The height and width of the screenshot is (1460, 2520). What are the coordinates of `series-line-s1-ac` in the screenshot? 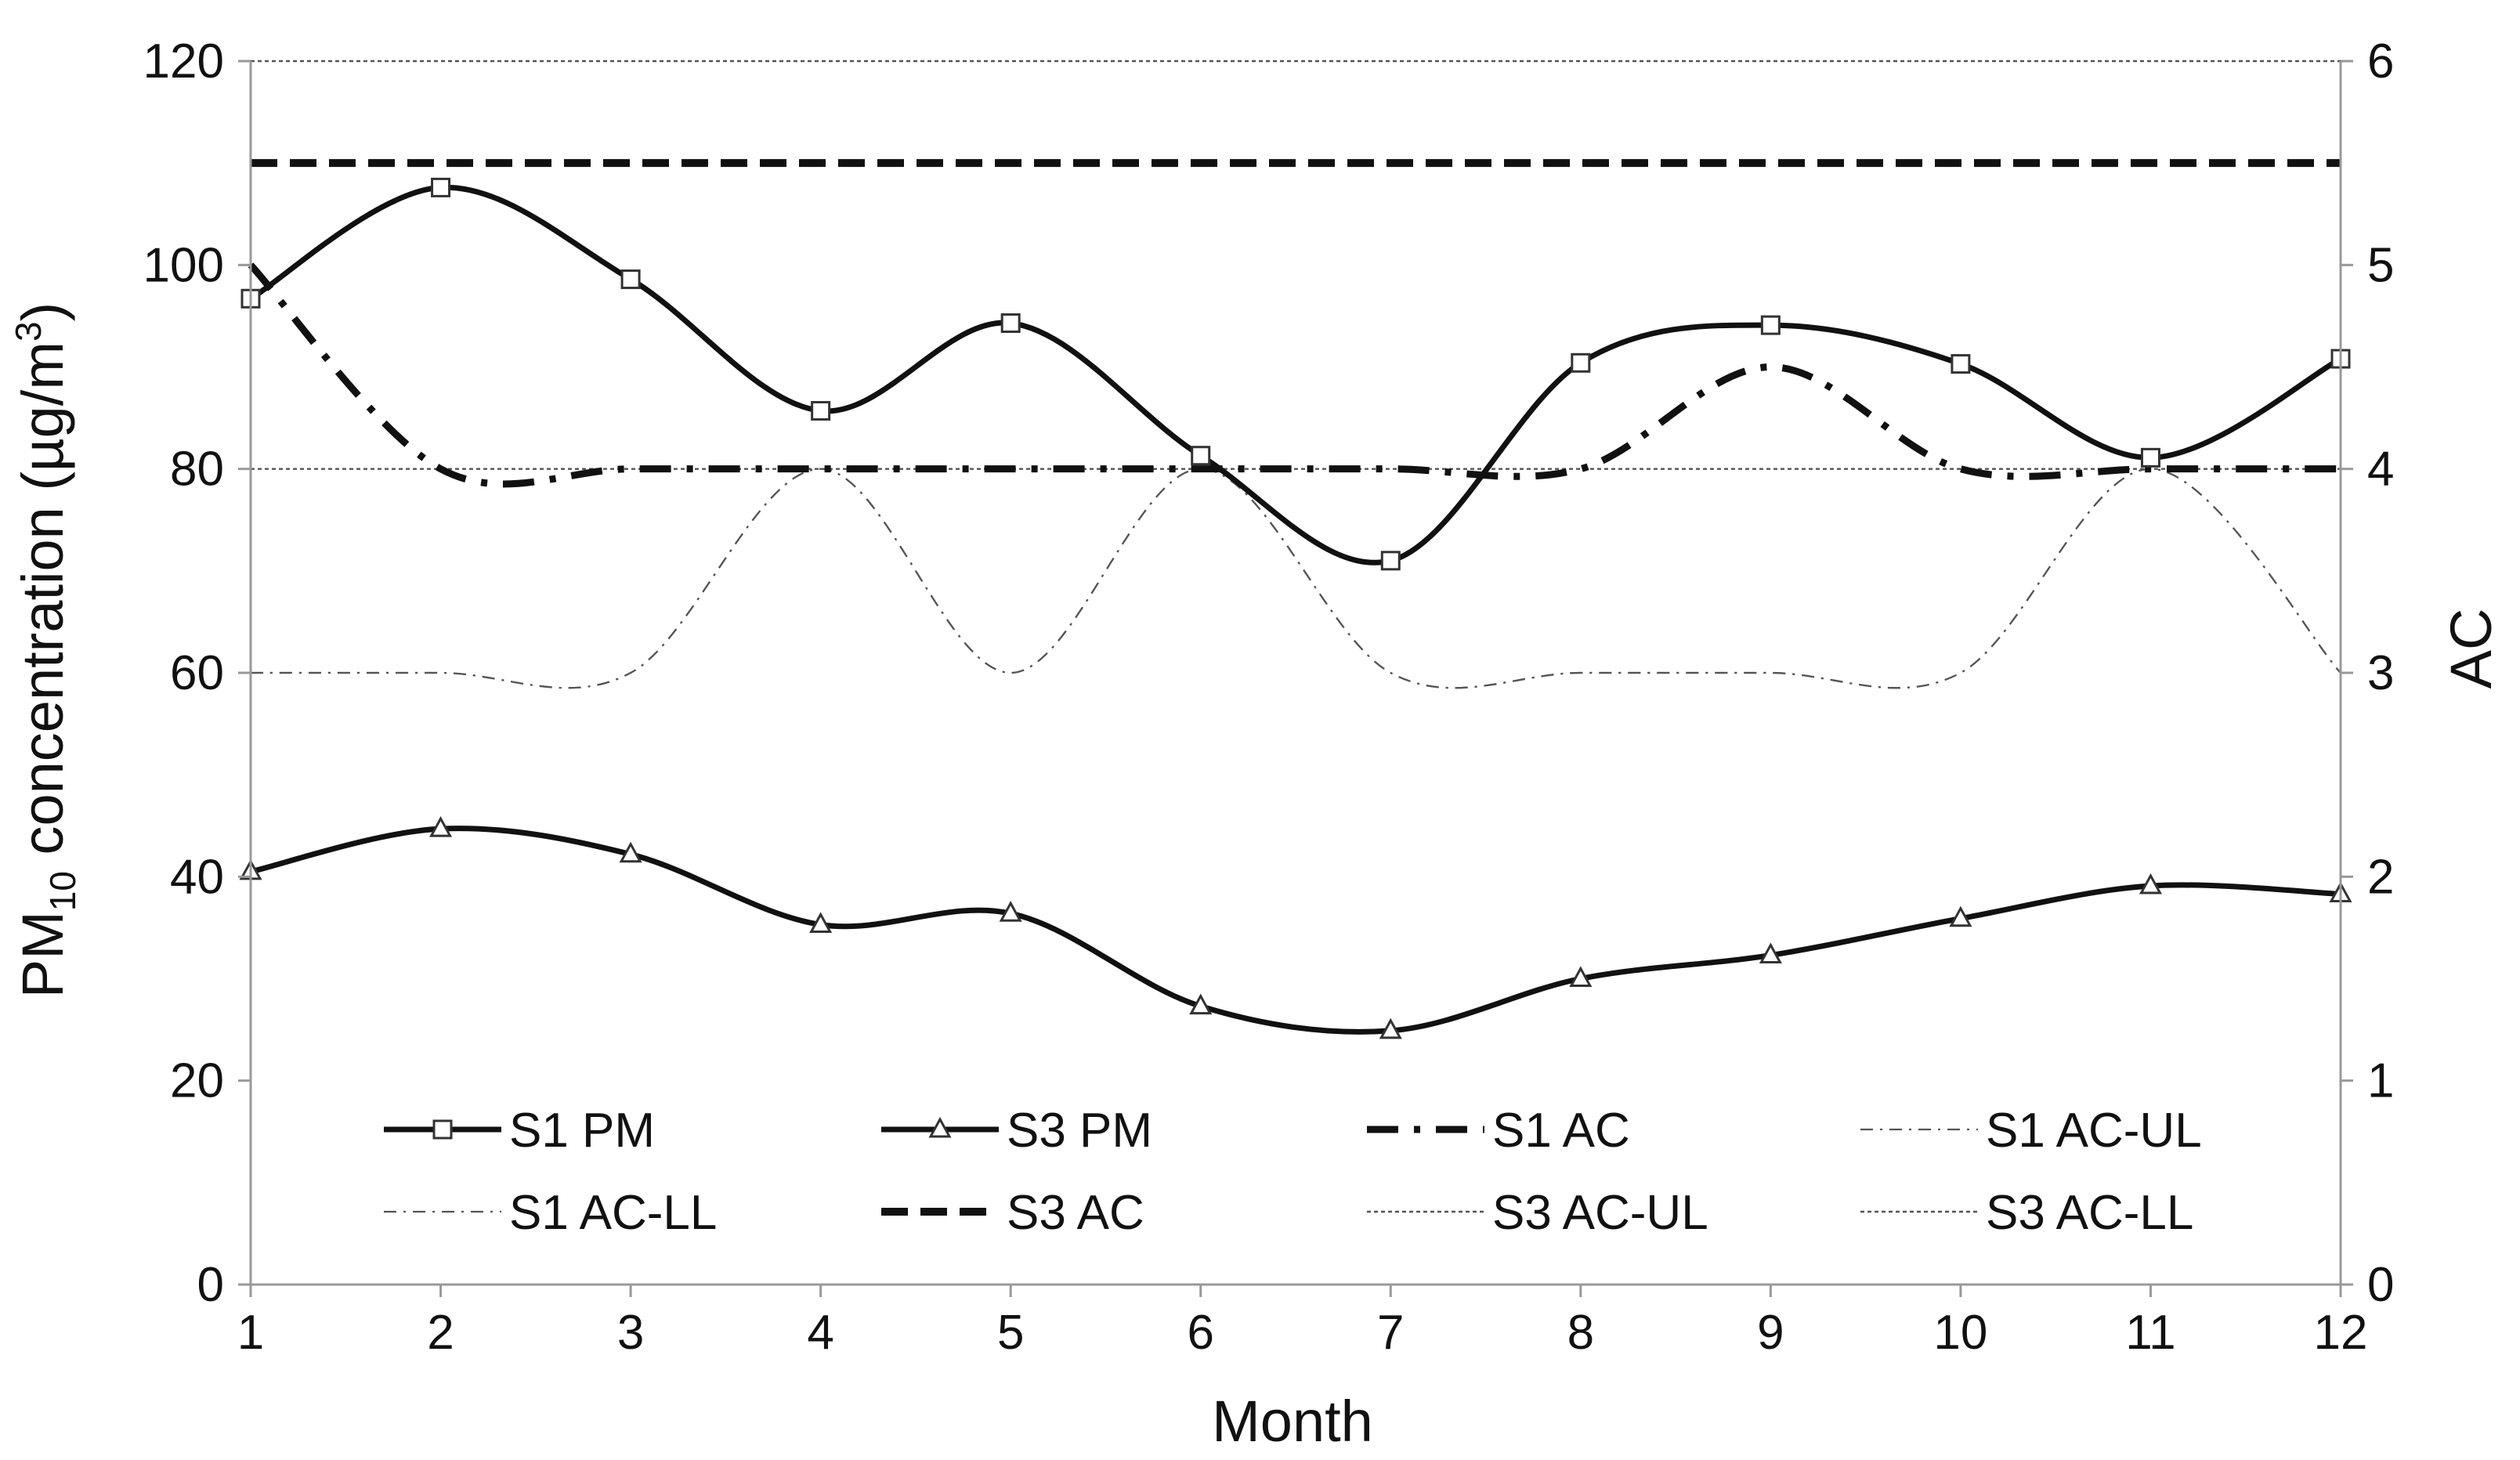 It's located at (1294, 375).